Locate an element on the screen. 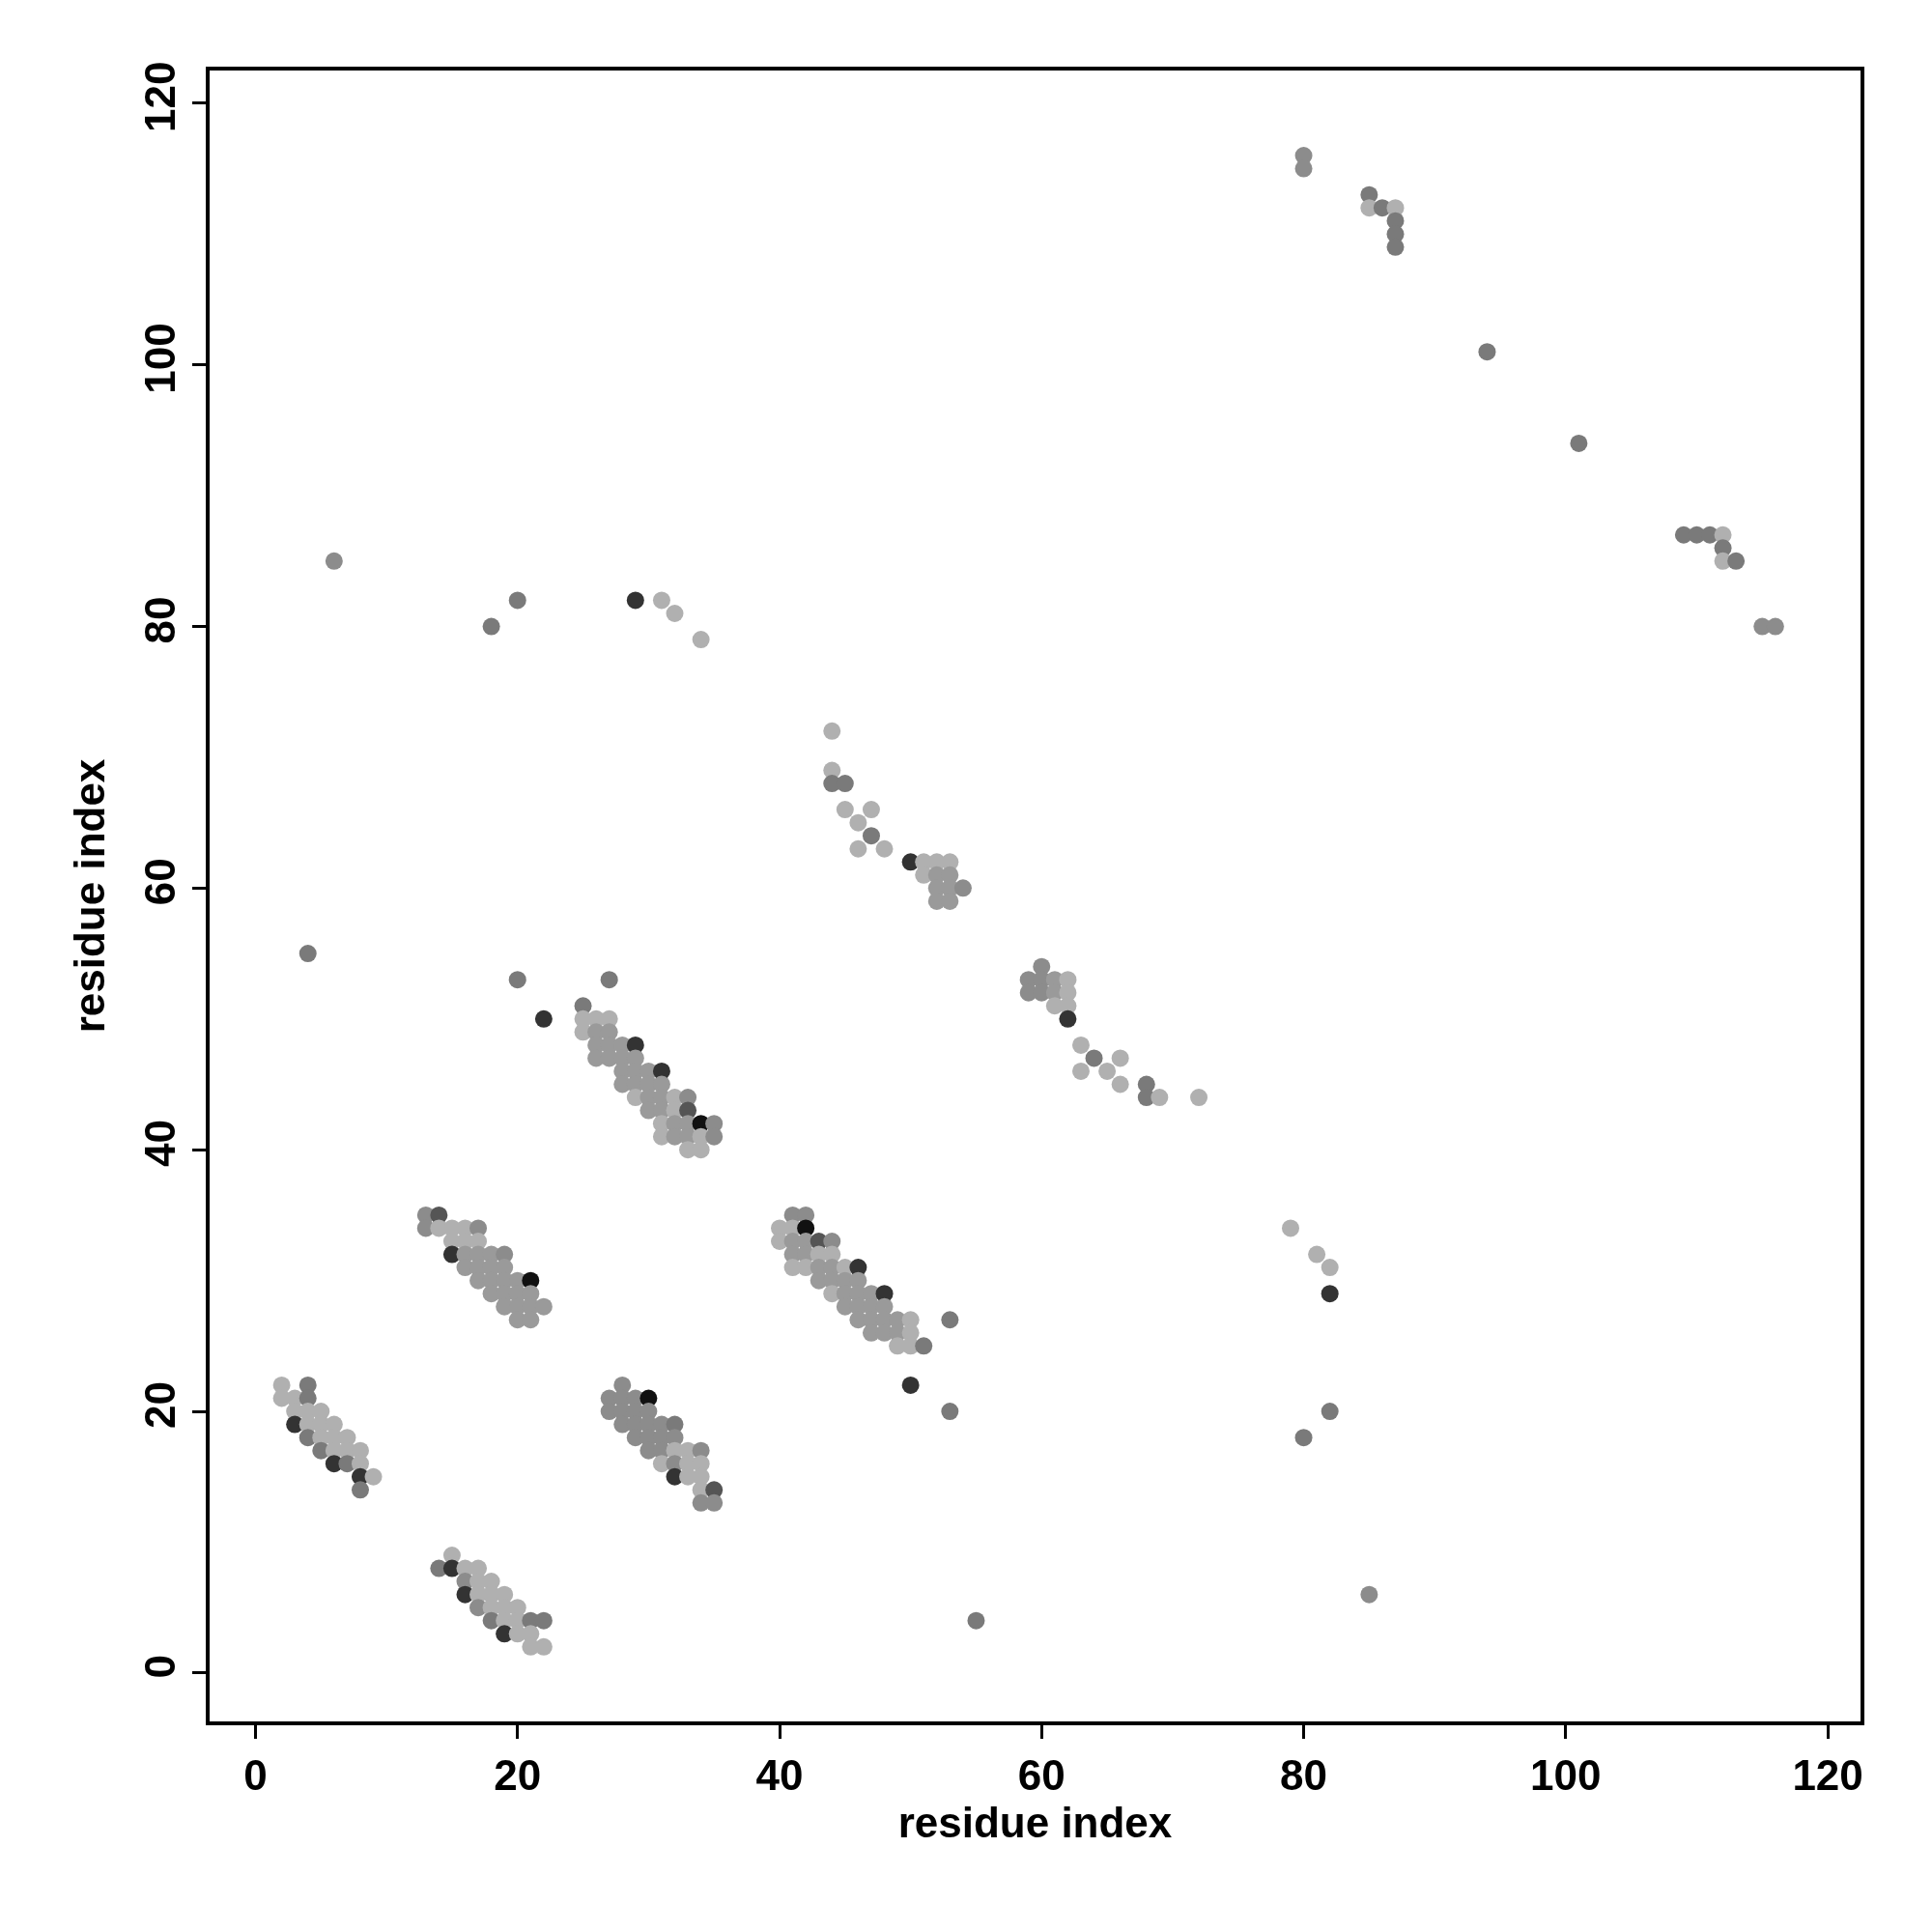 The width and height of the screenshot is (1932, 1932). y-axis-title: residue index is located at coordinates (89, 896).